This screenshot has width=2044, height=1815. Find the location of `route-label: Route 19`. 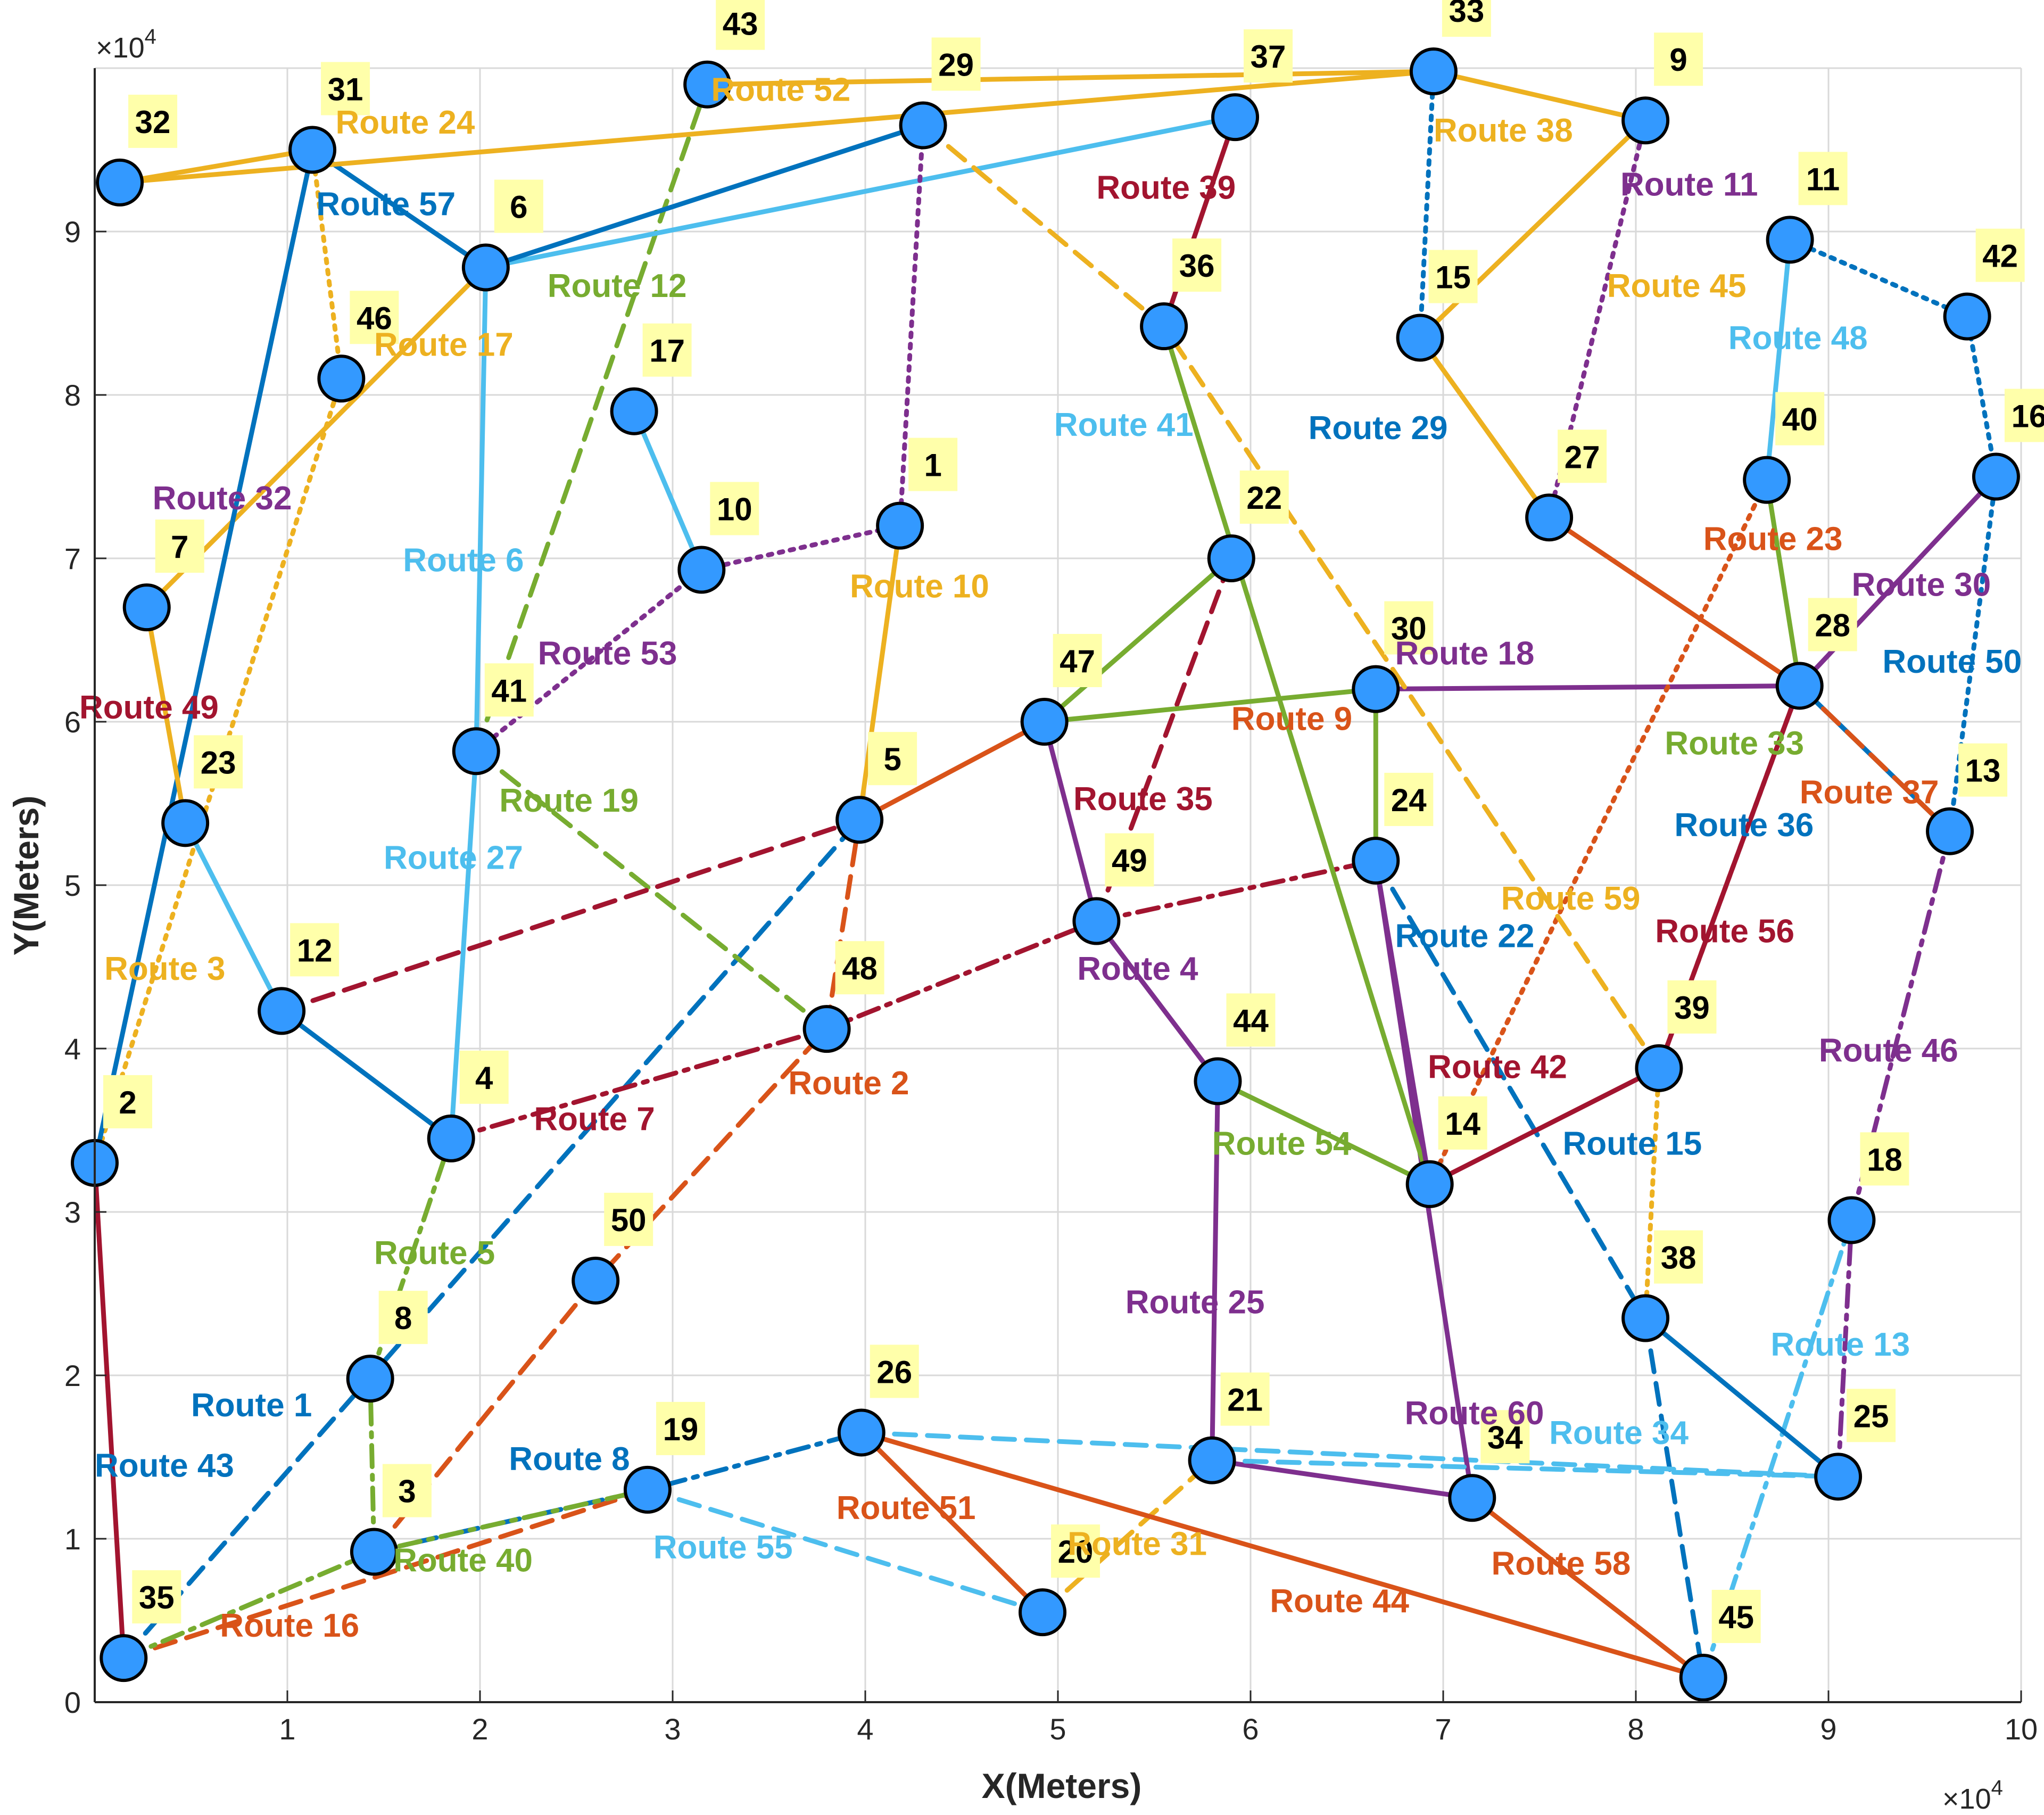

route-label: Route 19 is located at coordinates (569, 800).